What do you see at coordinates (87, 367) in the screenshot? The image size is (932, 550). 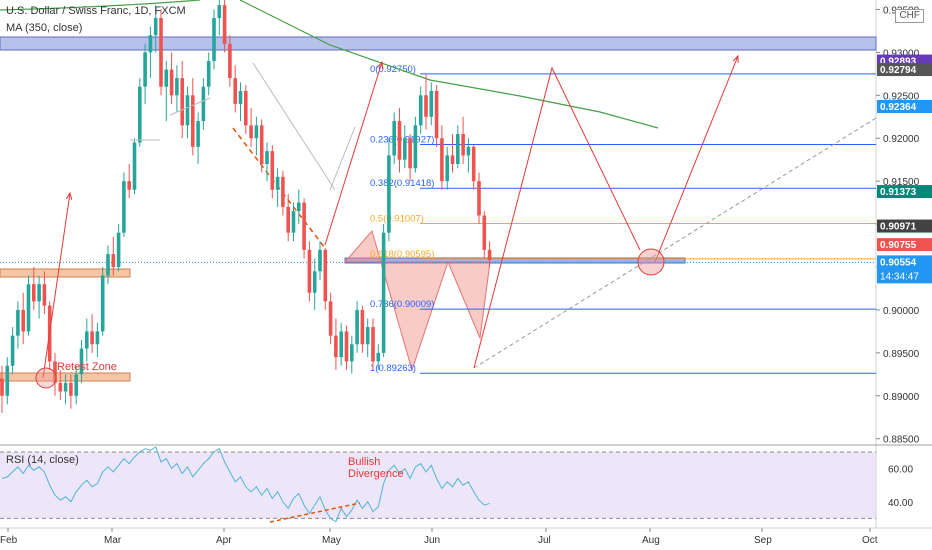 I see `retest-zone-label: Retest Zone` at bounding box center [87, 367].